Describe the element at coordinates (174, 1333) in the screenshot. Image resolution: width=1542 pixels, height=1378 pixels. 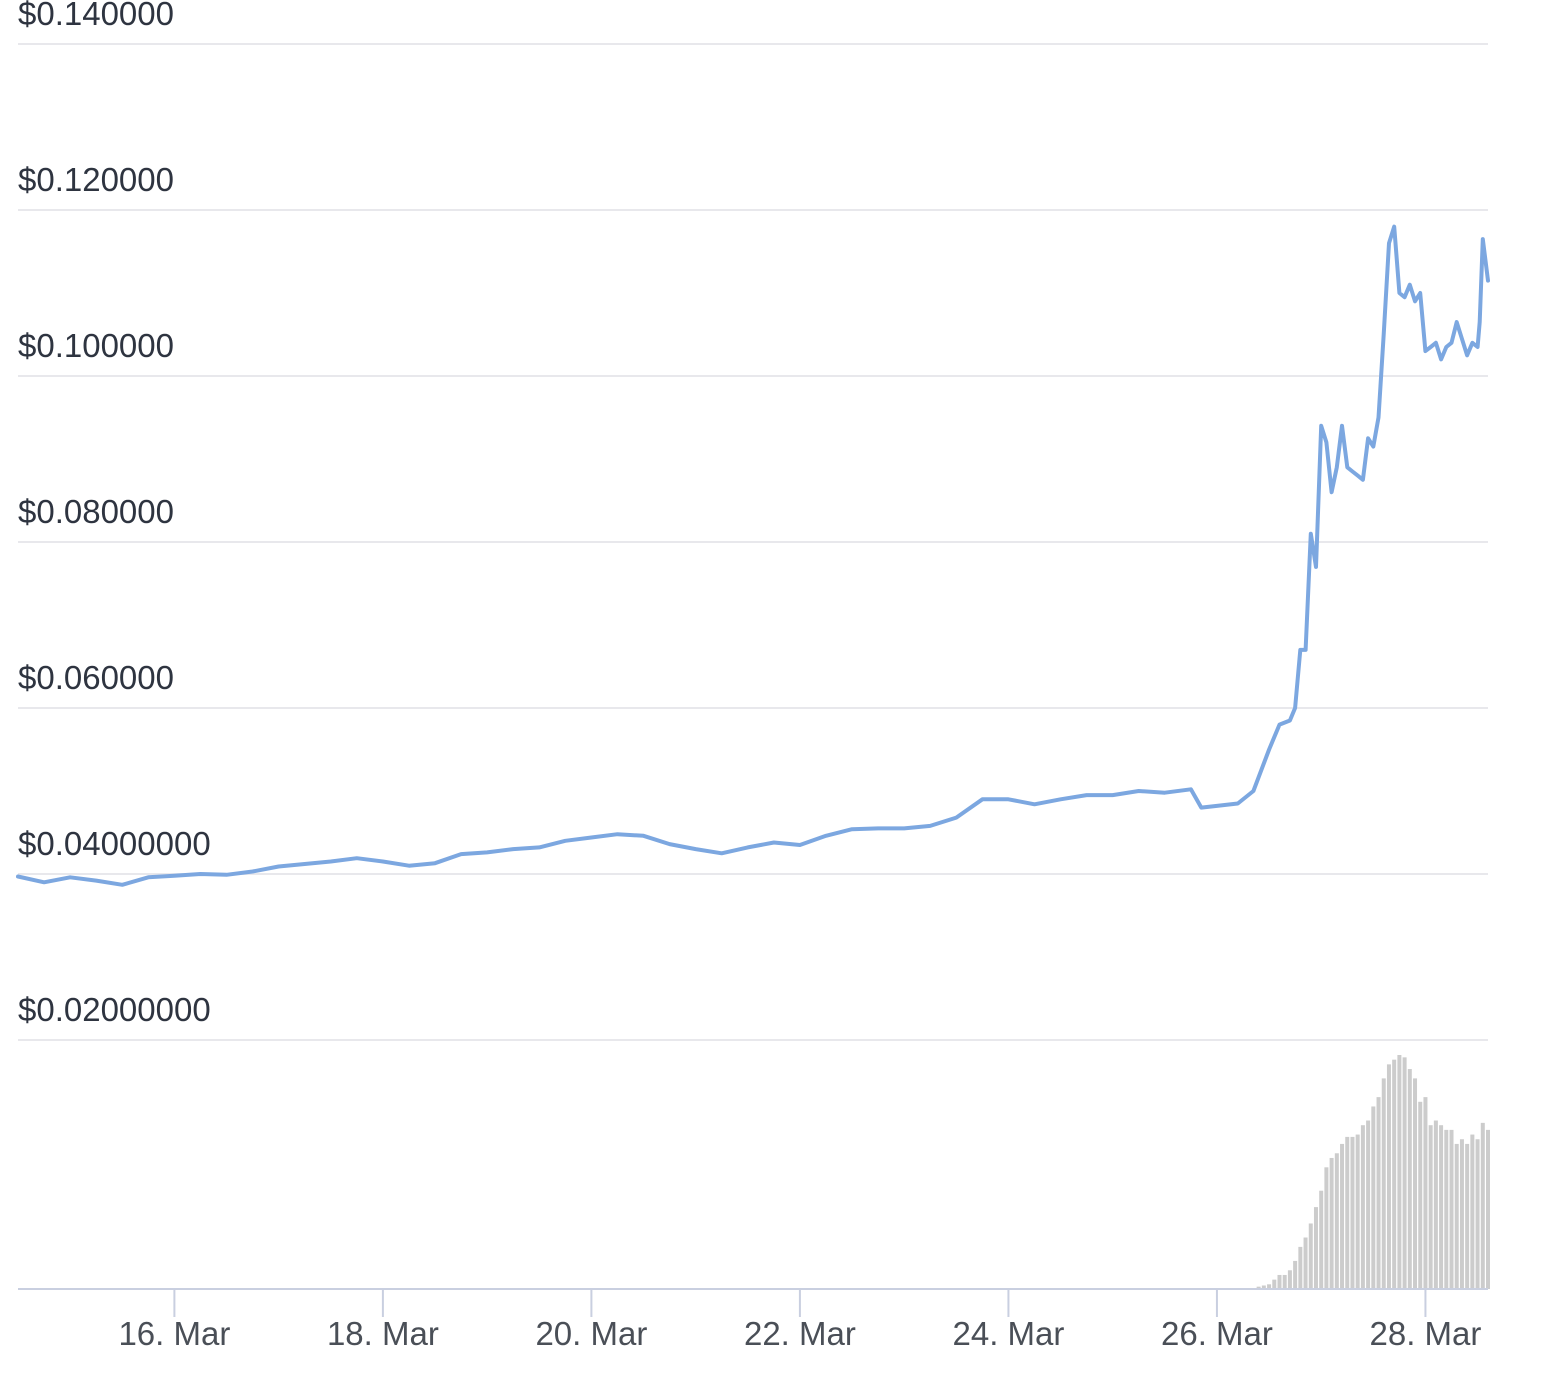
I see `x-tick-label: 16. Mar` at that location.